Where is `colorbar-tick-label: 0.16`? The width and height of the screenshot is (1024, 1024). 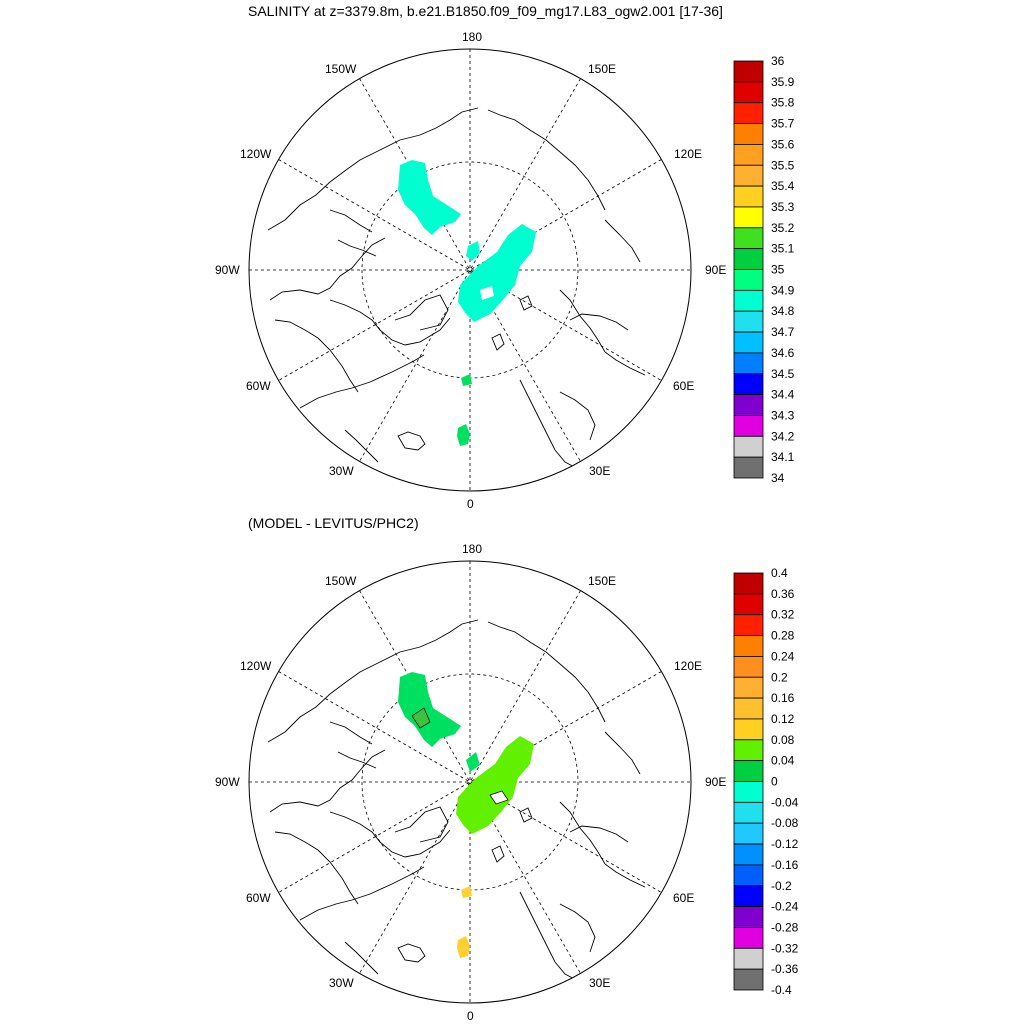 colorbar-tick-label: 0.16 is located at coordinates (783, 698).